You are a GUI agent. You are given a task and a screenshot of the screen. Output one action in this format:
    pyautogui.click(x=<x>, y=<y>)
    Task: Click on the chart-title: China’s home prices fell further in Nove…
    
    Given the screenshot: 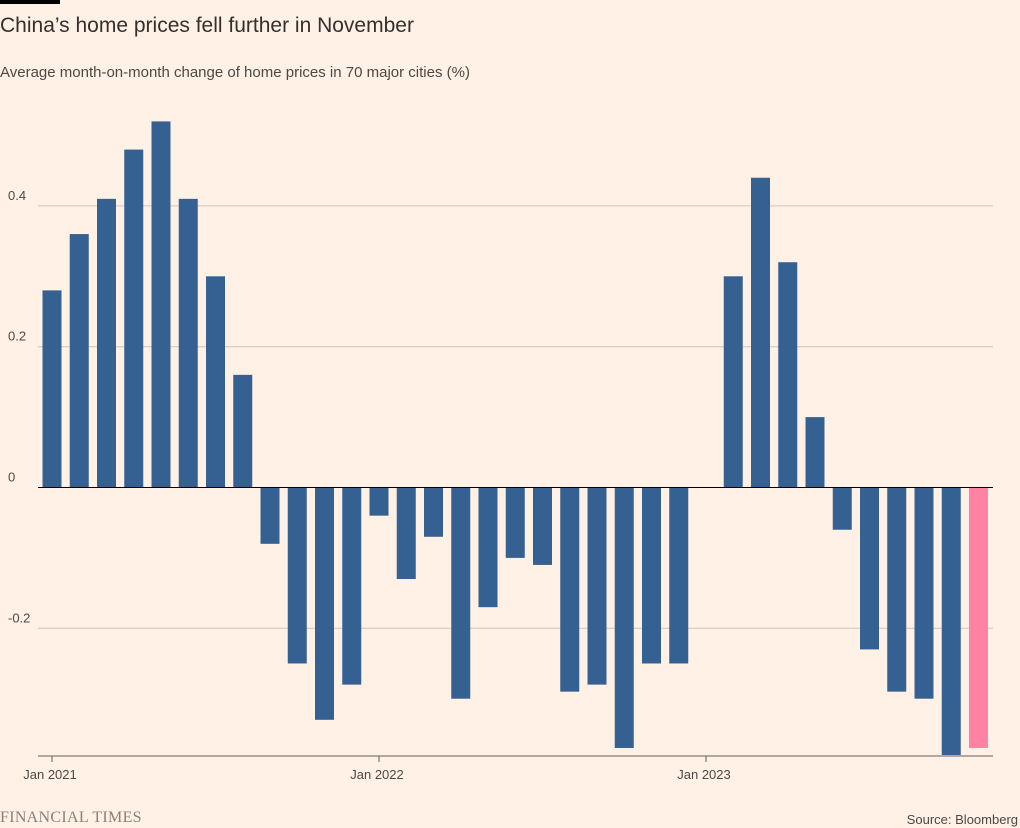 What is the action you would take?
    pyautogui.click(x=207, y=25)
    